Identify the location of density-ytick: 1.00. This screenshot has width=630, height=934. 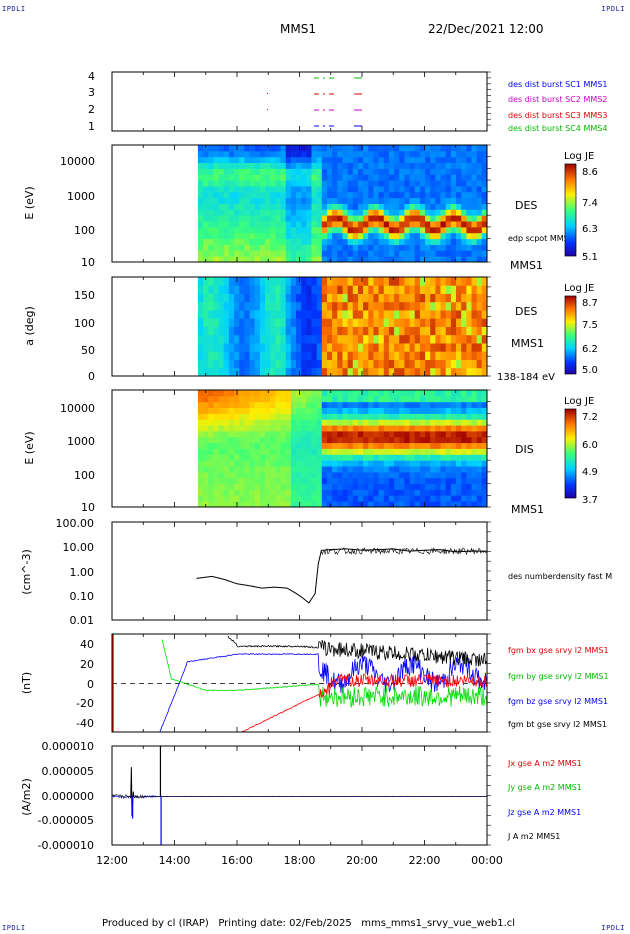
(82, 572).